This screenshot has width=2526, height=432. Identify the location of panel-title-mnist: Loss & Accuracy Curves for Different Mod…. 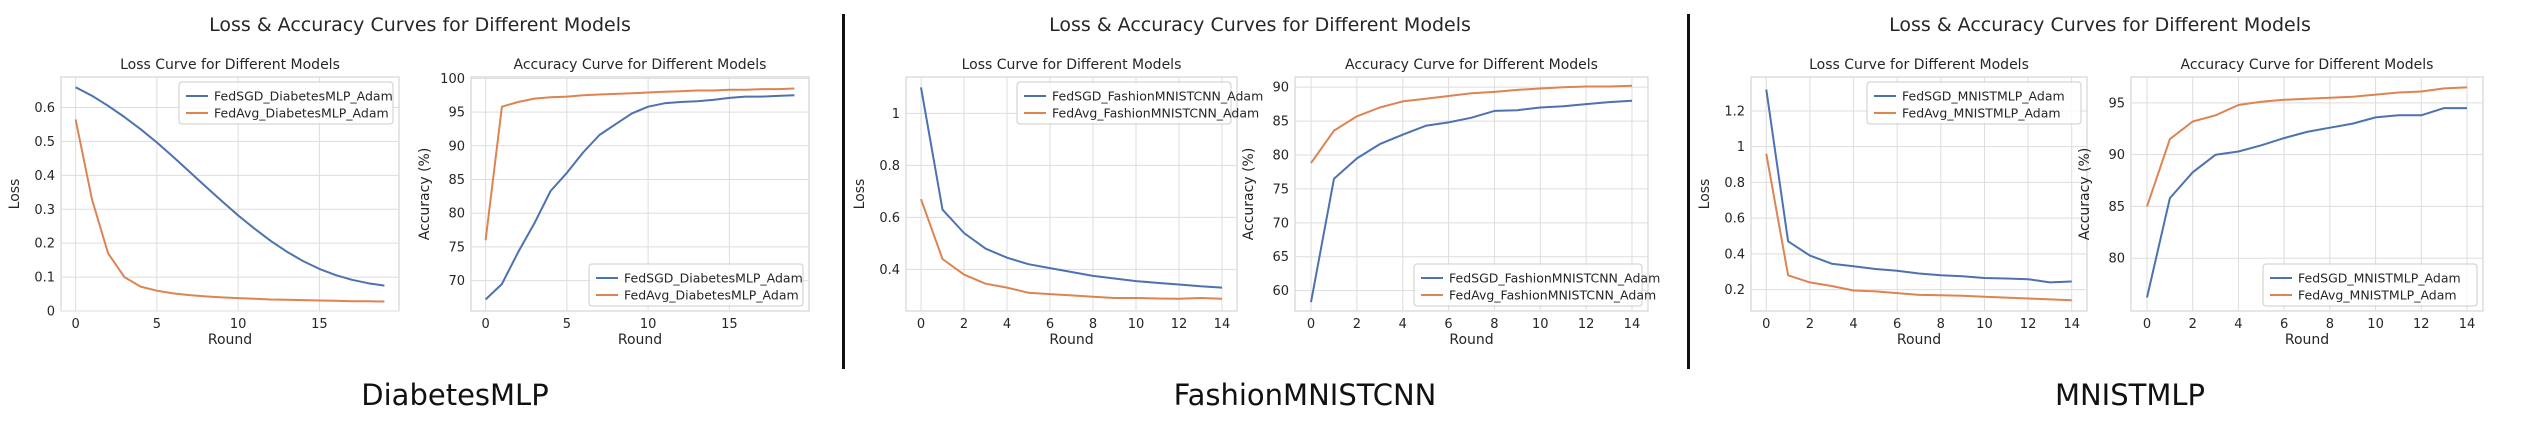
(2100, 25).